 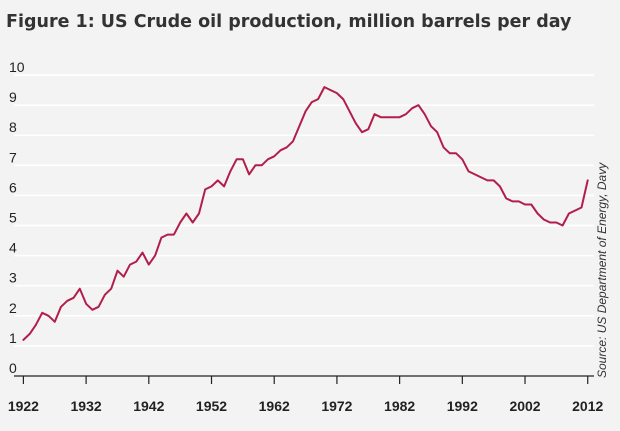 I want to click on y-tick-label: 5, so click(x=13, y=218).